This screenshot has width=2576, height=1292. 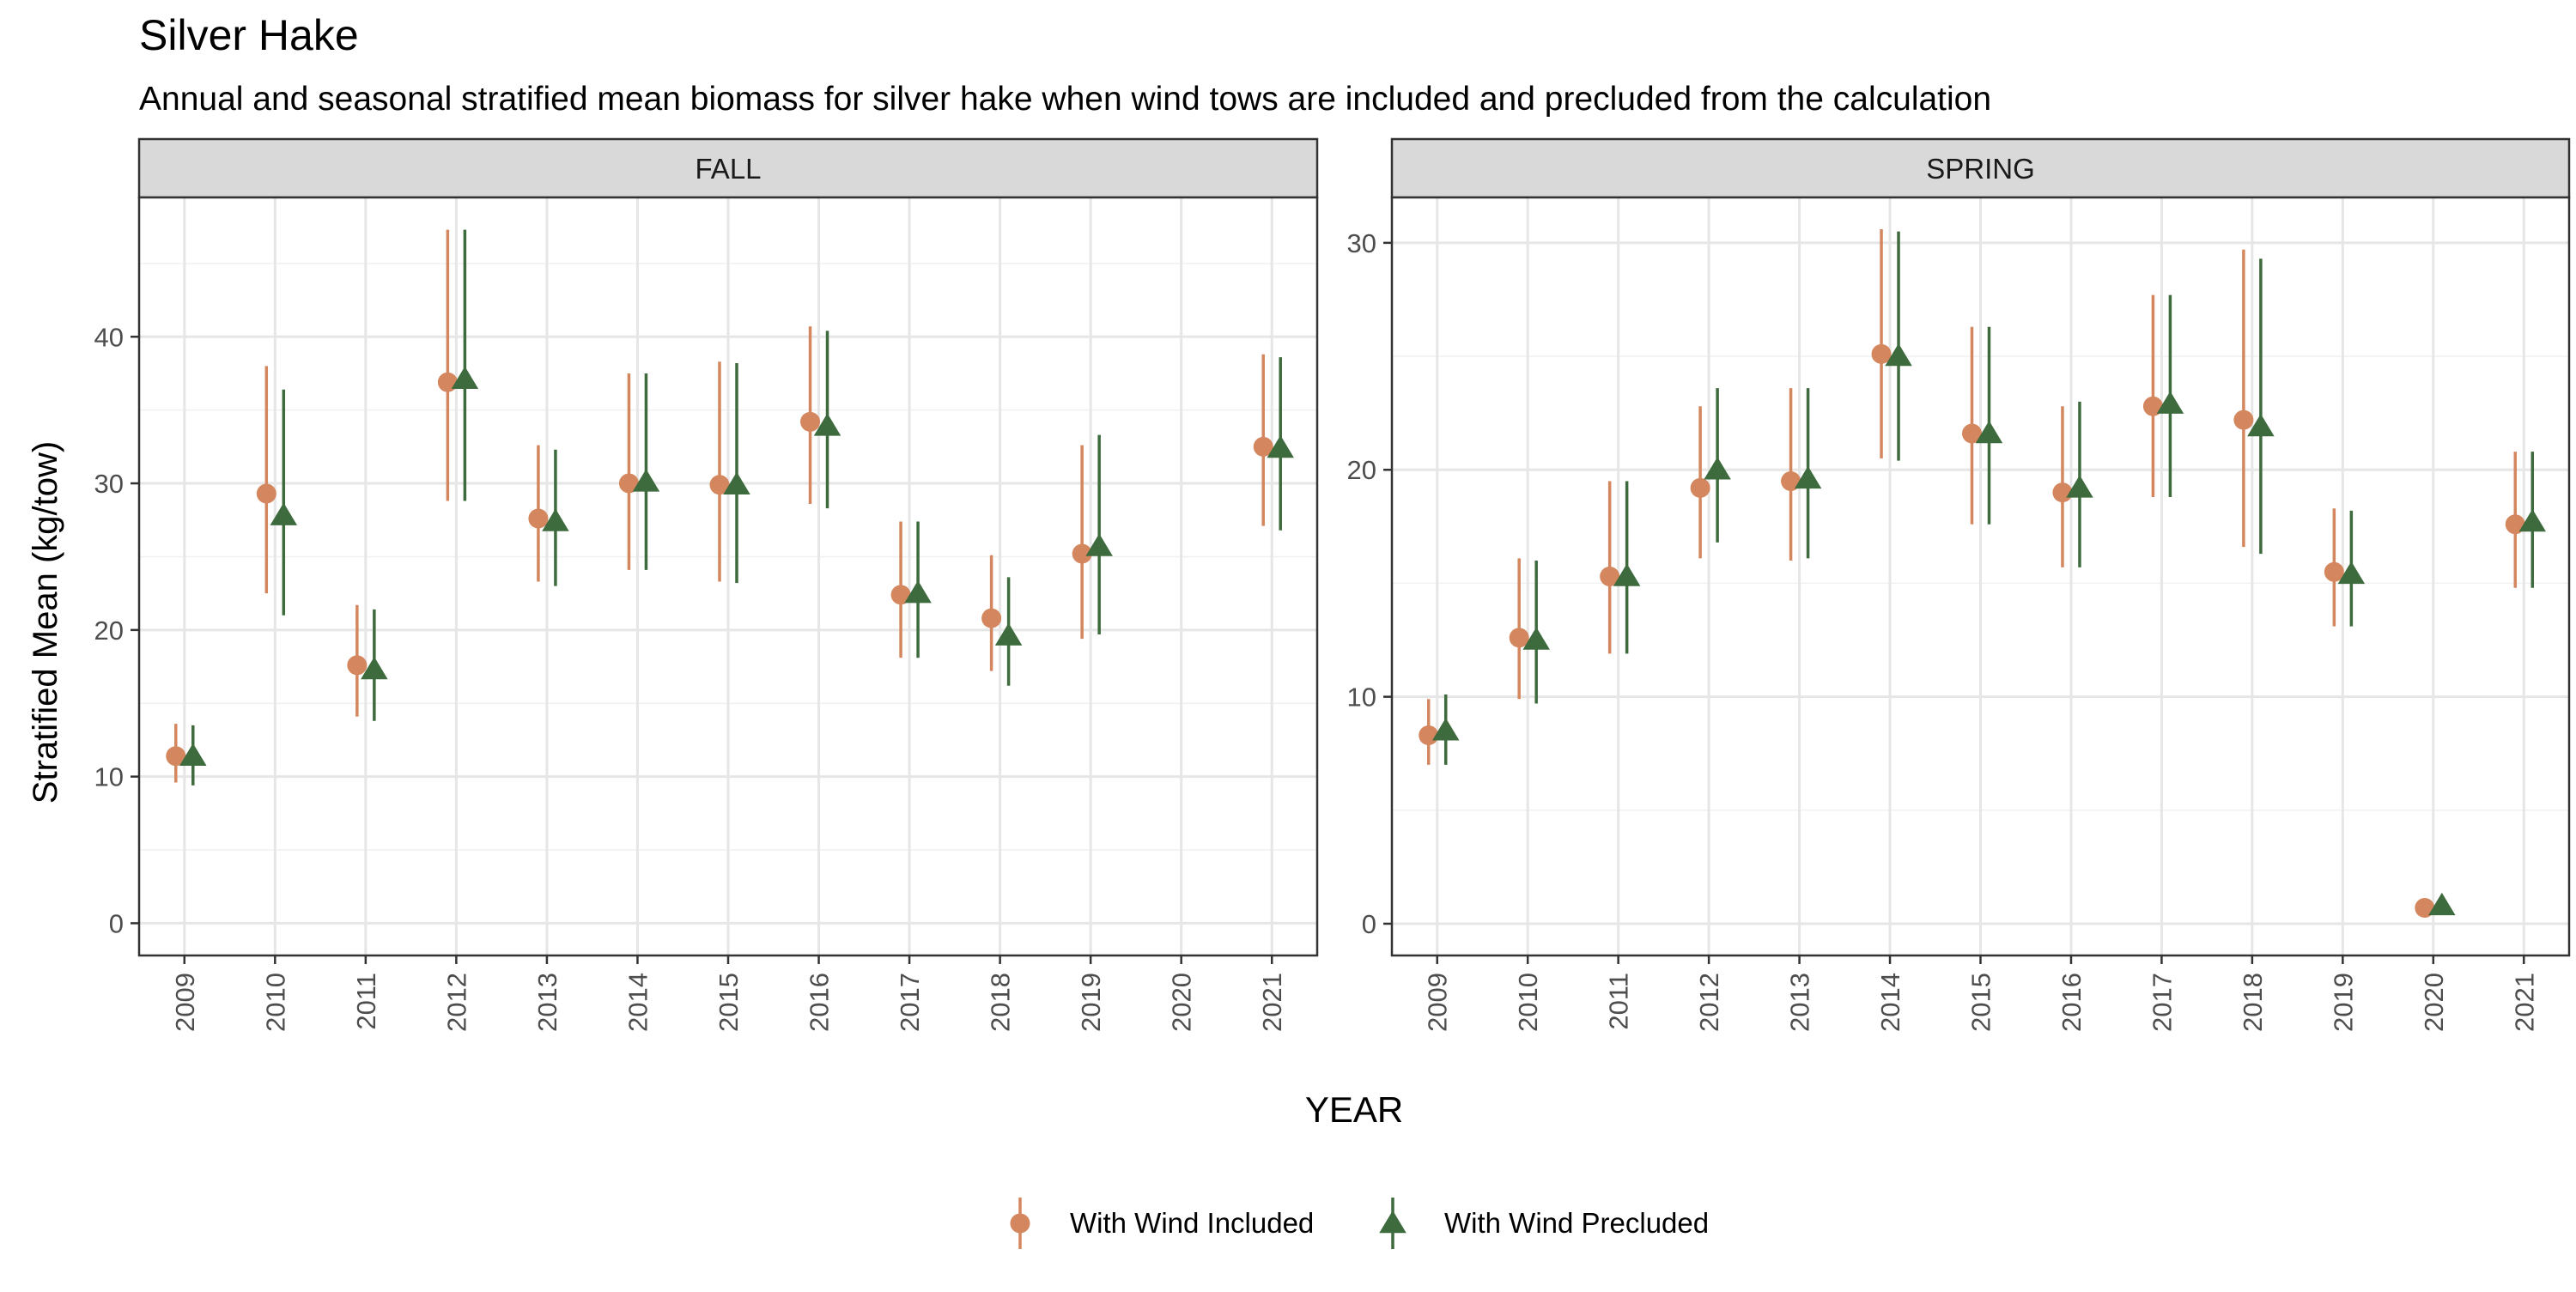 What do you see at coordinates (1091, 1002) in the screenshot?
I see `x-tick-label: 2019` at bounding box center [1091, 1002].